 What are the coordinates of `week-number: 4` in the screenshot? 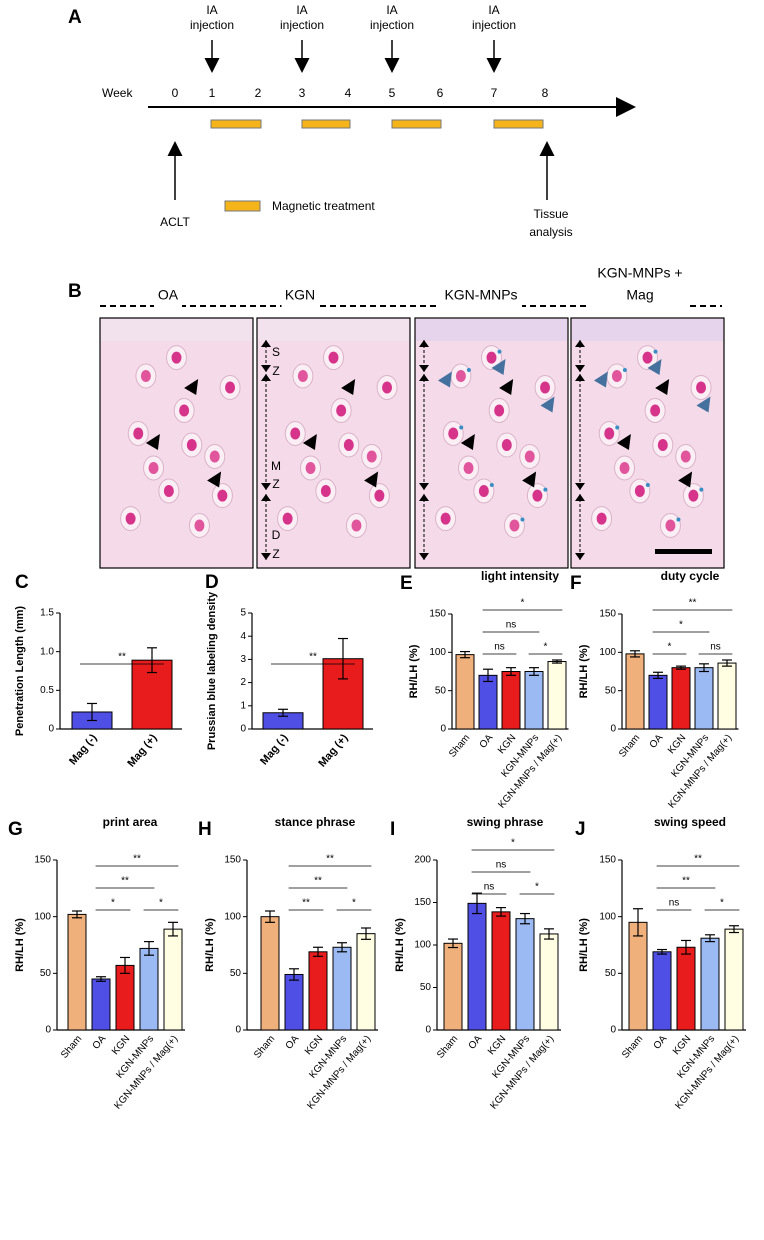 It's located at (348, 93).